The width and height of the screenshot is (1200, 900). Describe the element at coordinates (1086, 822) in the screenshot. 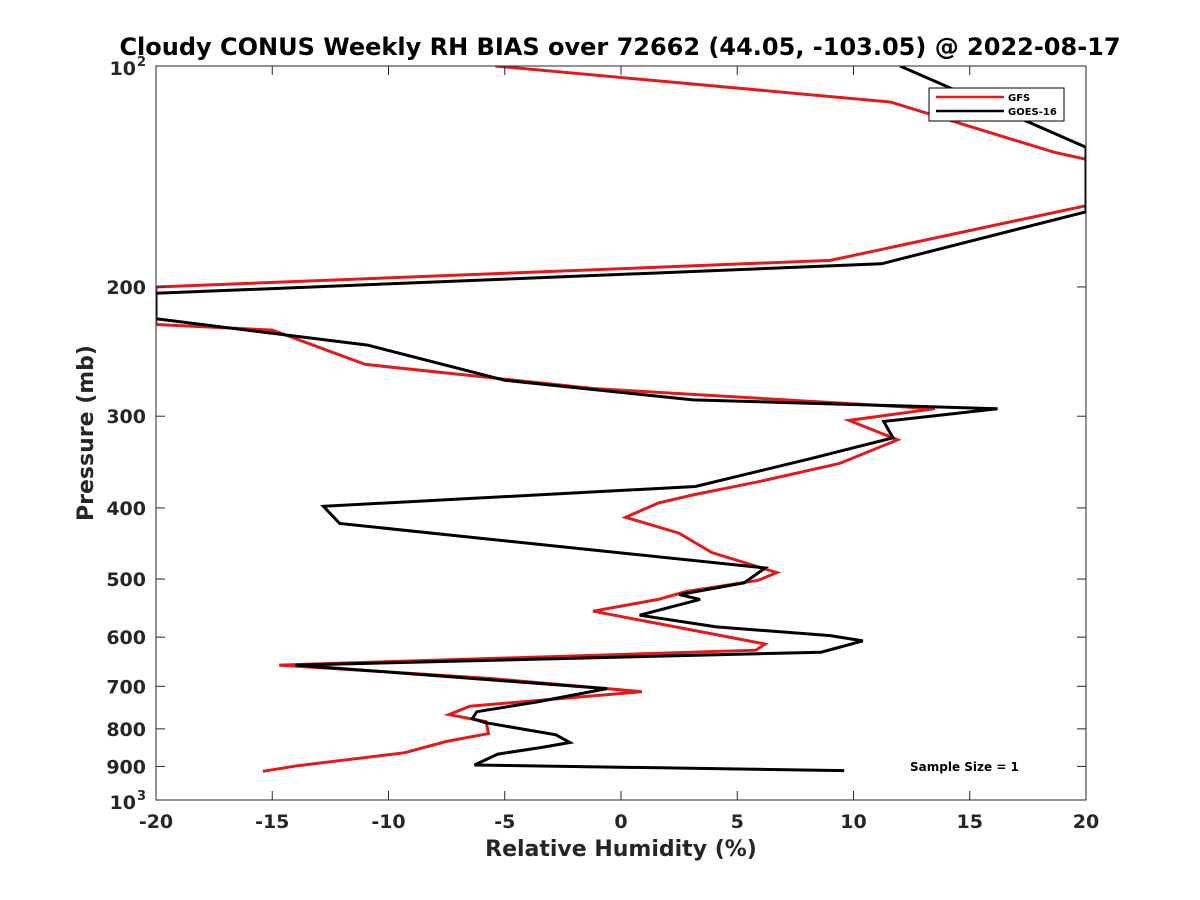

I see `x-tick-label: 20` at that location.